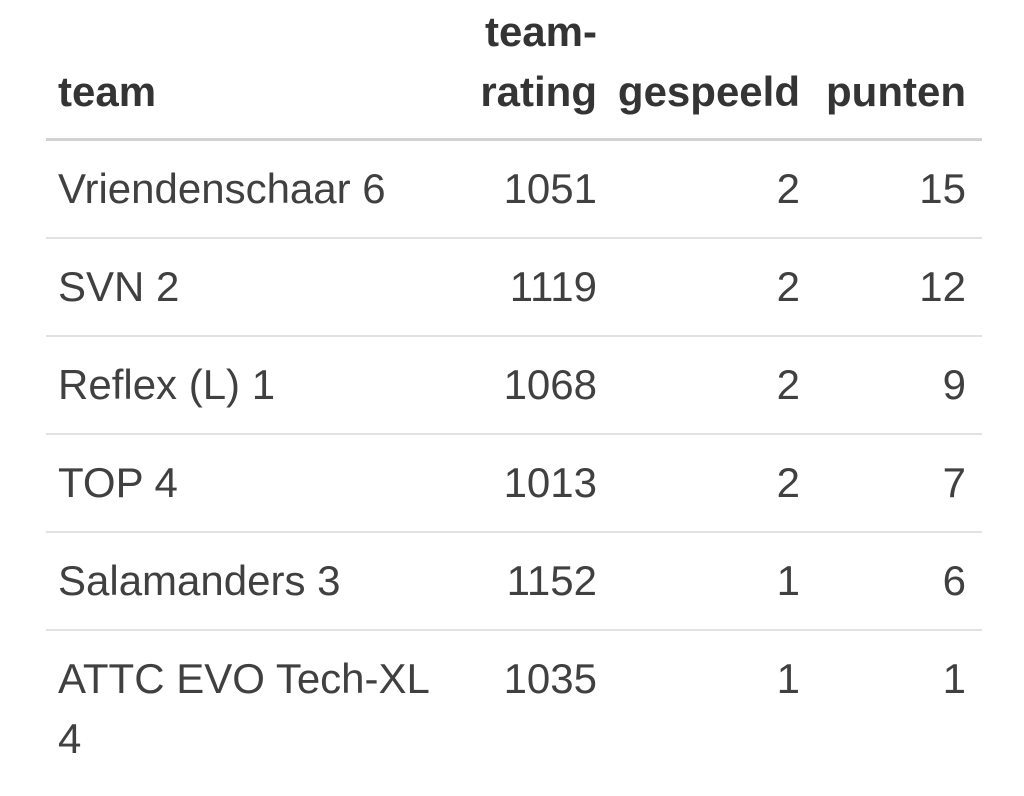  What do you see at coordinates (891, 70) in the screenshot?
I see `column-header-punten: punten` at bounding box center [891, 70].